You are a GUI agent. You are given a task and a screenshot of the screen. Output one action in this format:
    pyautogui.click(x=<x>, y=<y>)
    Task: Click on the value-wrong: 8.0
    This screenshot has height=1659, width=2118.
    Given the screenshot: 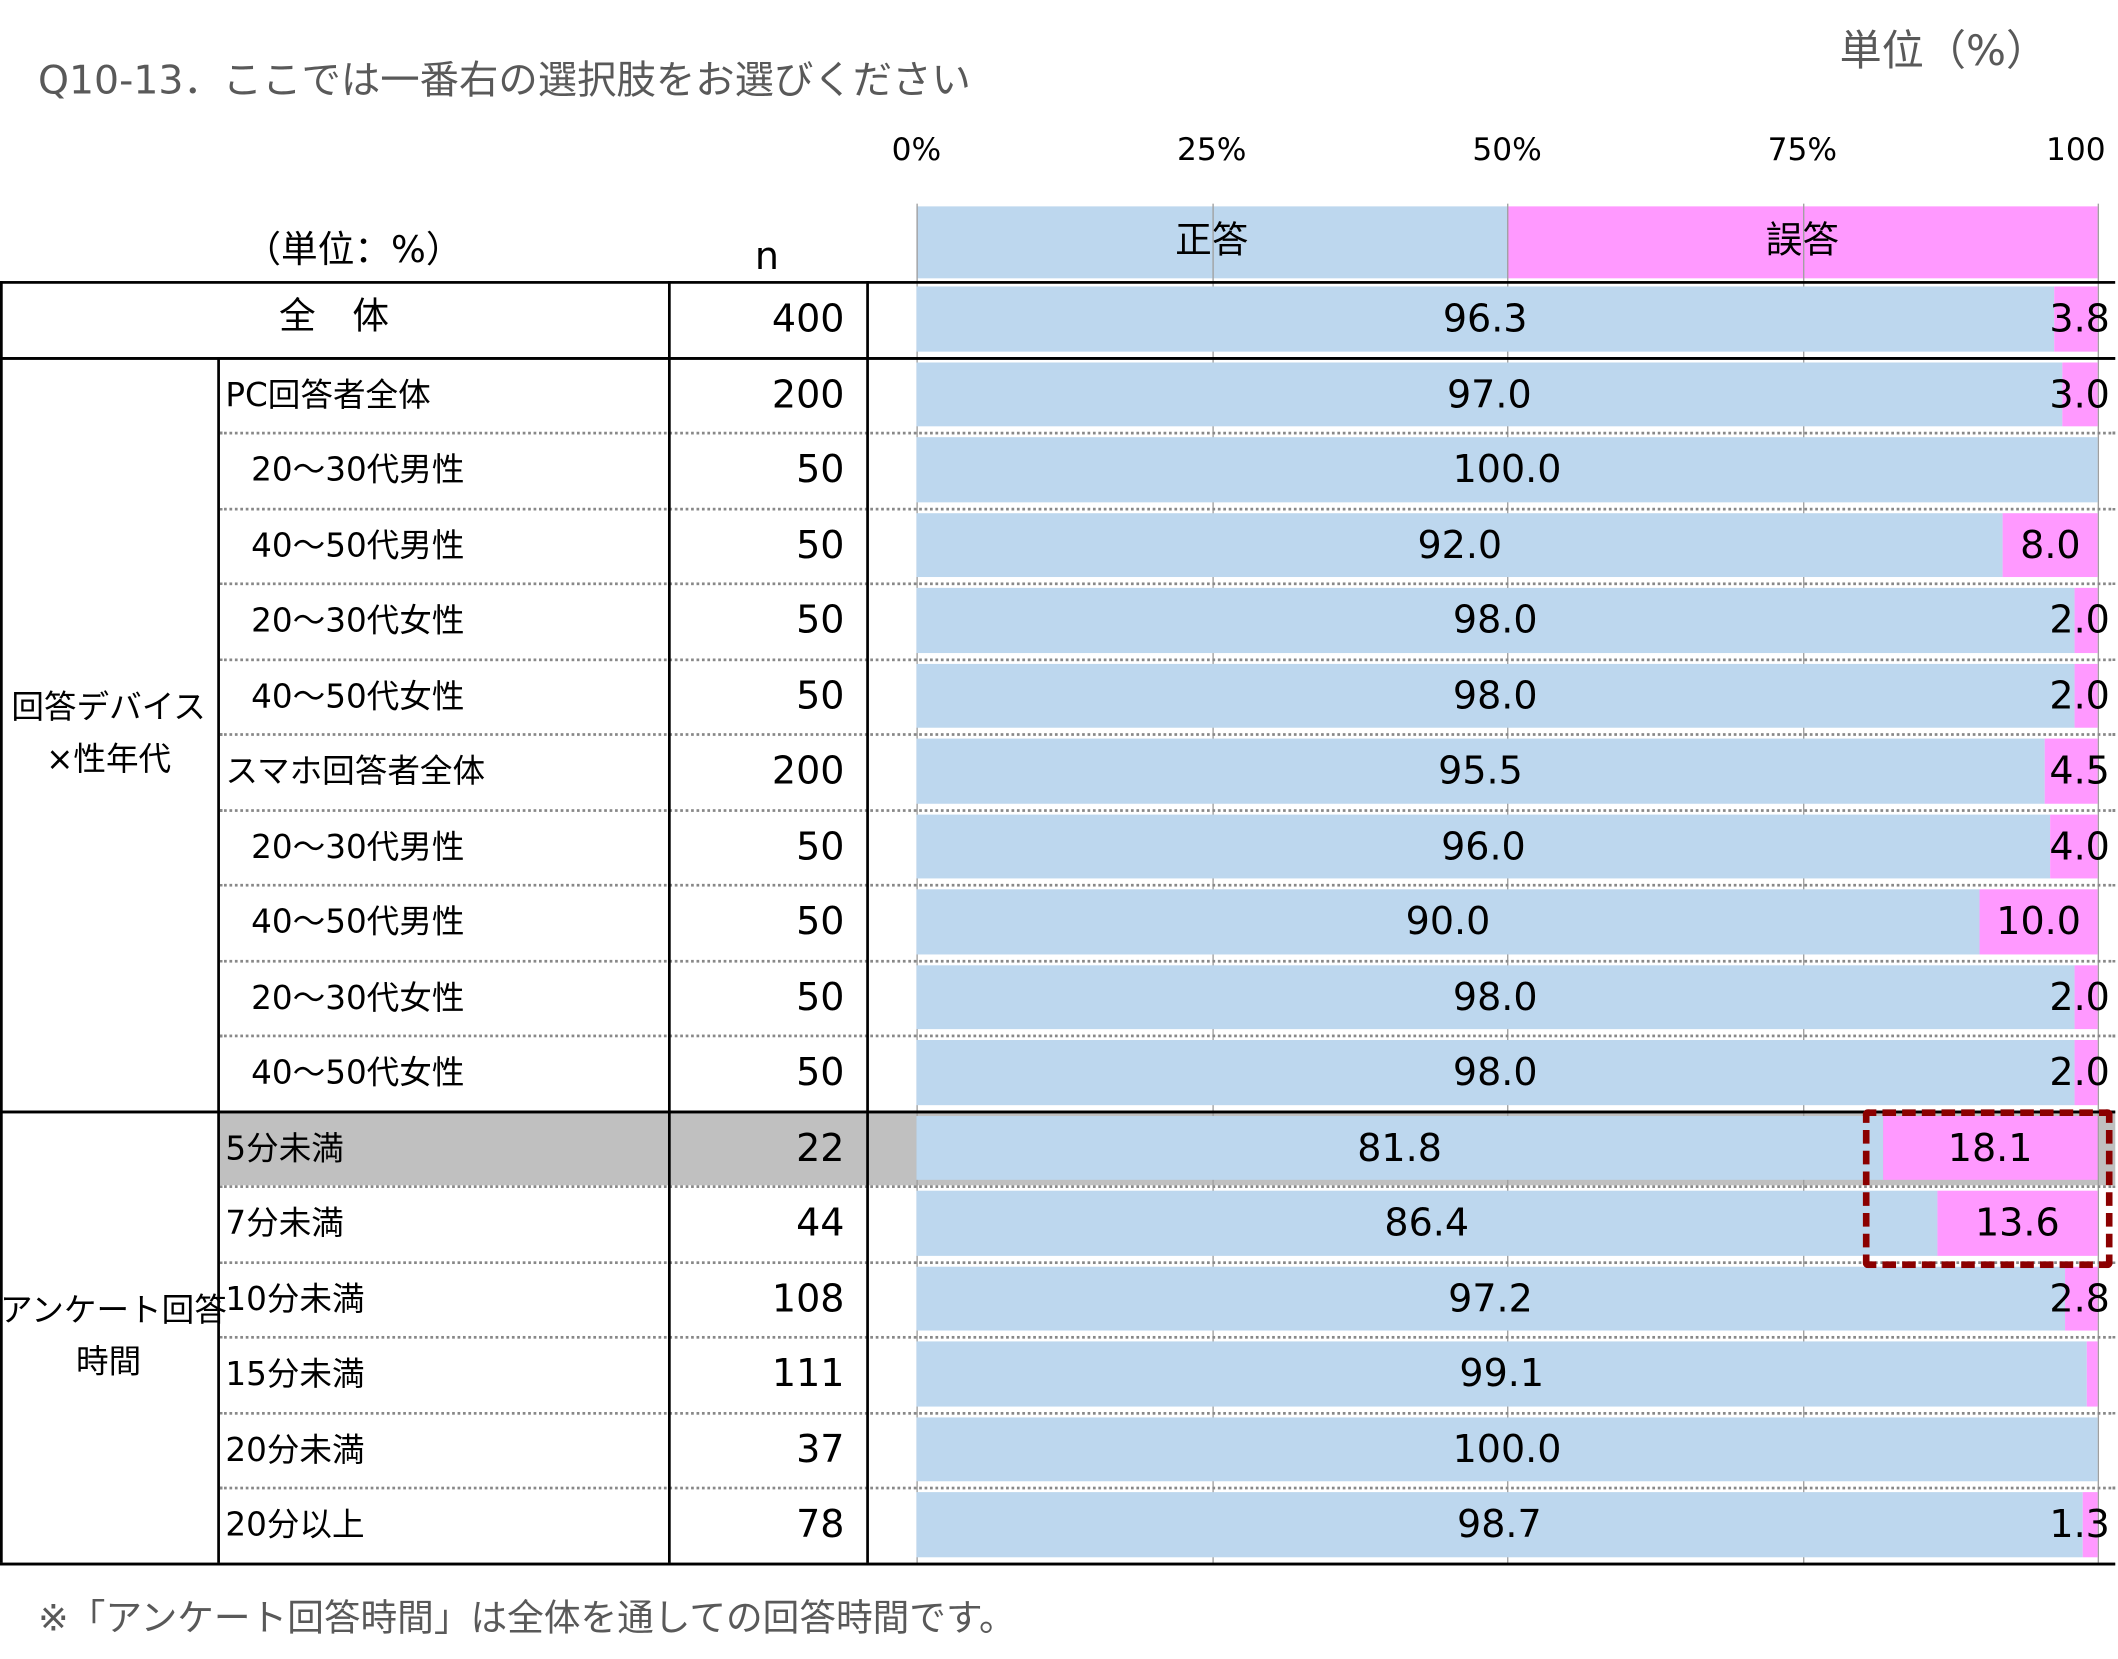 What is the action you would take?
    pyautogui.click(x=2050, y=544)
    